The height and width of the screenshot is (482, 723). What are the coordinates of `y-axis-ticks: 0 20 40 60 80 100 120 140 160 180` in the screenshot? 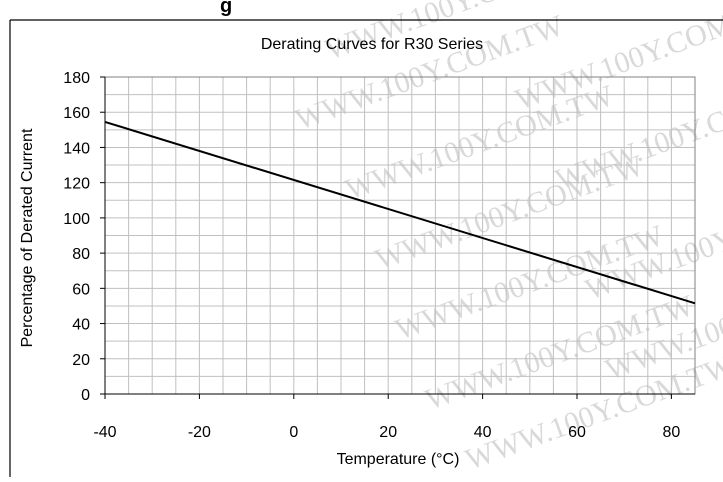 It's located at (84, 237).